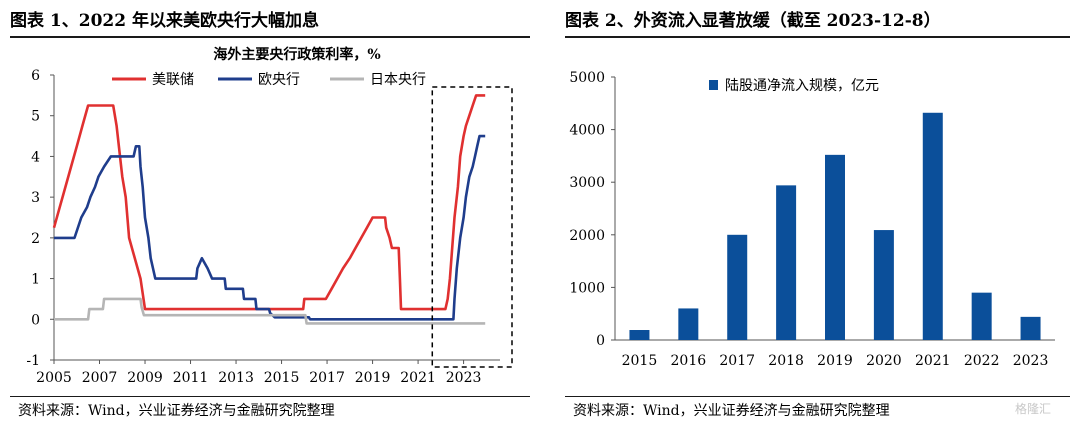 This screenshot has height=424, width=1080. I want to click on bar-y-tick-label: 3000, so click(587, 183).